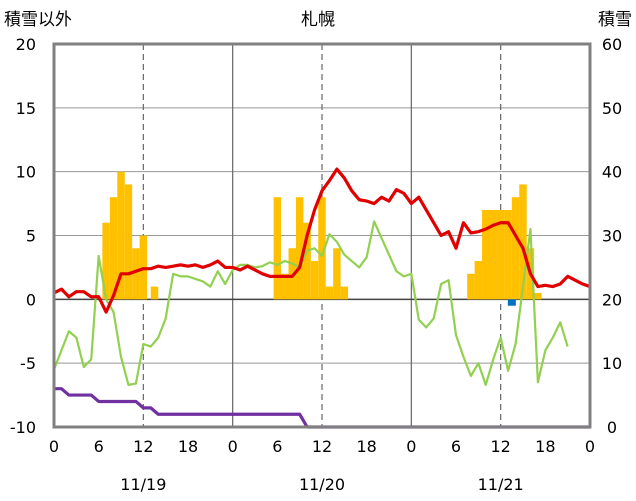 The image size is (636, 501). Describe the element at coordinates (322, 484) in the screenshot. I see `date-label: 11/20` at that location.